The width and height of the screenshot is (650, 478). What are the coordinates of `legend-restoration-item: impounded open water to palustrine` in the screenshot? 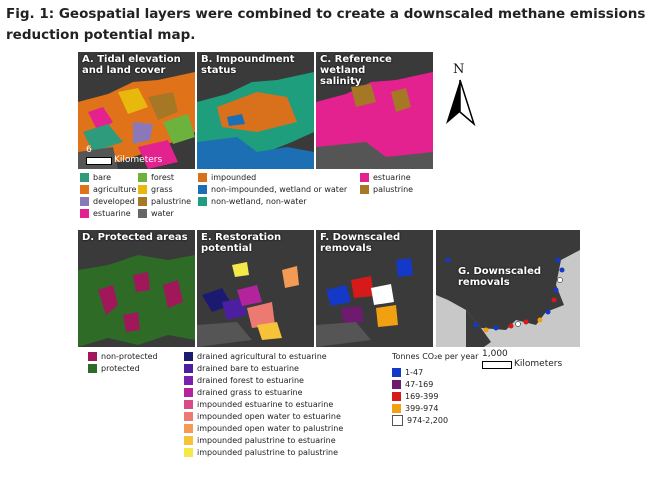 It's located at (264, 428).